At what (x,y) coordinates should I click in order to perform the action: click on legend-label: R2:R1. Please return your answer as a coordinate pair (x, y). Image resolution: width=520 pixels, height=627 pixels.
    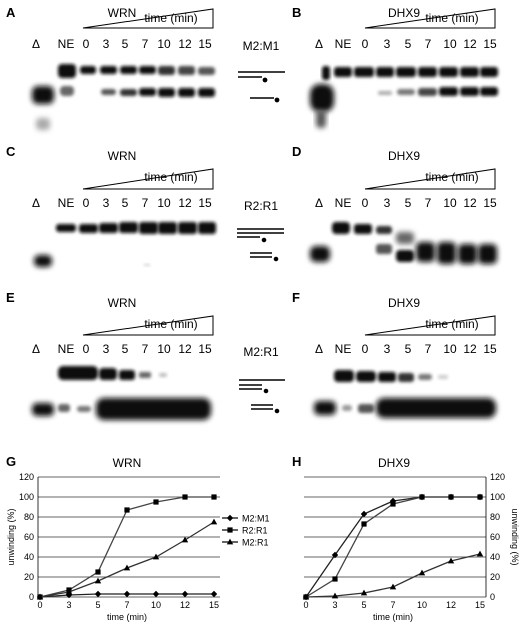
    Looking at the image, I should click on (255, 531).